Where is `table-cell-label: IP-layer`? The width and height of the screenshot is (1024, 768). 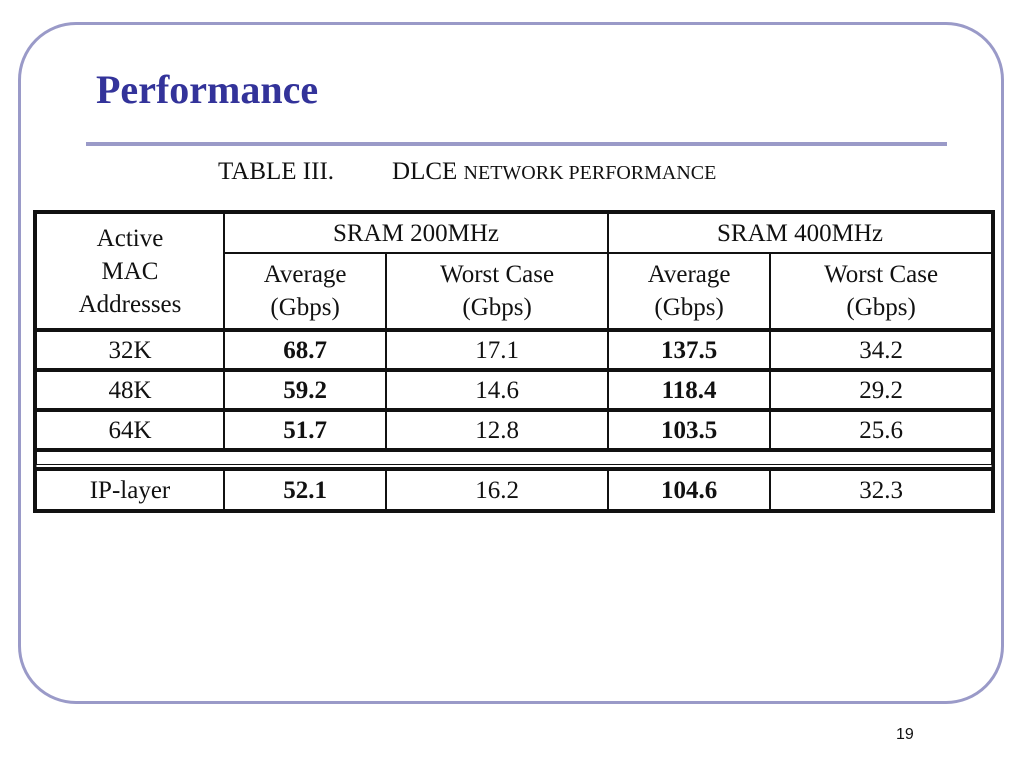
table-cell-label: IP-layer is located at coordinates (130, 489).